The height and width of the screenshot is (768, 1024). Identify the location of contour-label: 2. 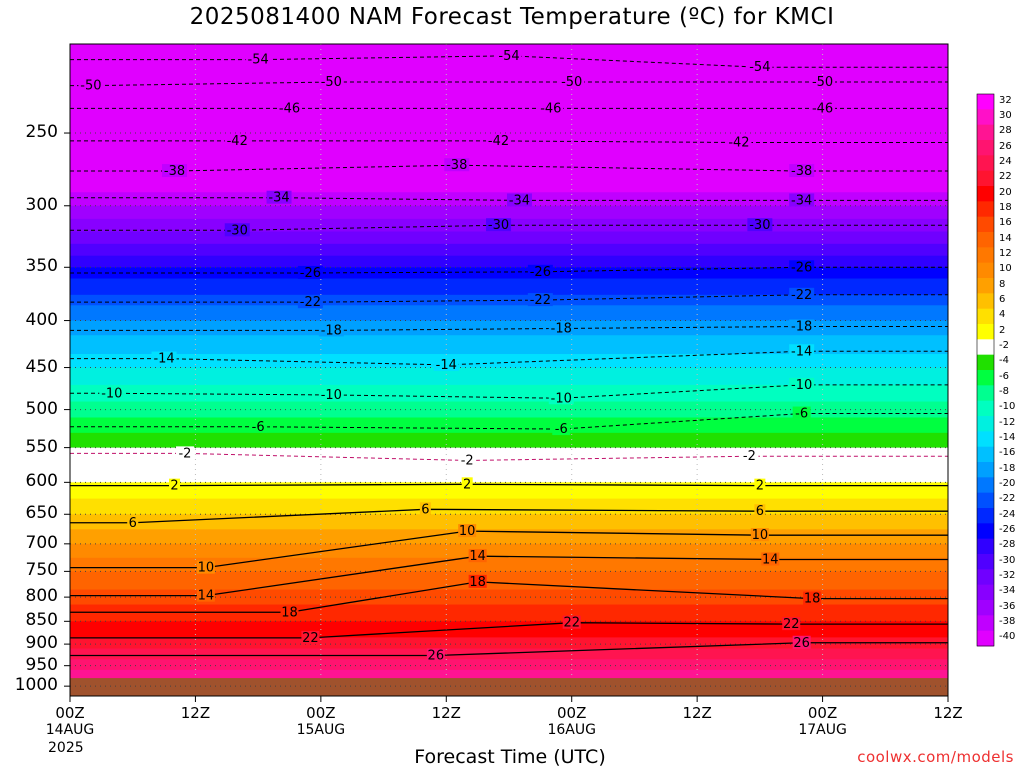
(174, 486).